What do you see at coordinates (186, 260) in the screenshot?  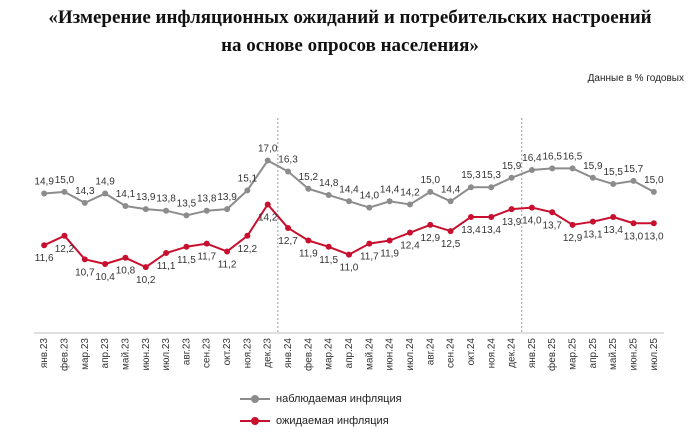 I see `data-label: 11,5` at bounding box center [186, 260].